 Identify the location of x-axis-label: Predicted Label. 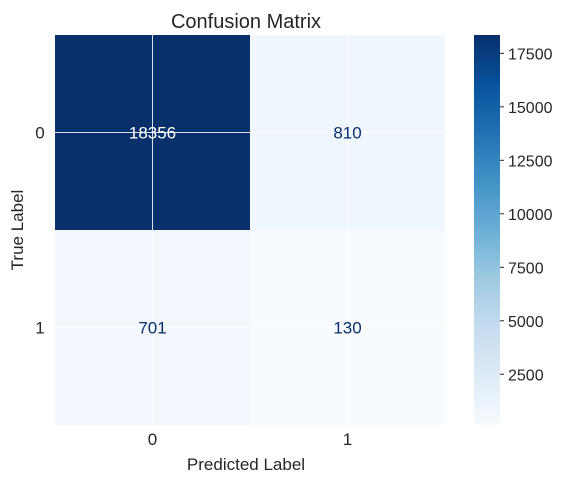
(246, 464).